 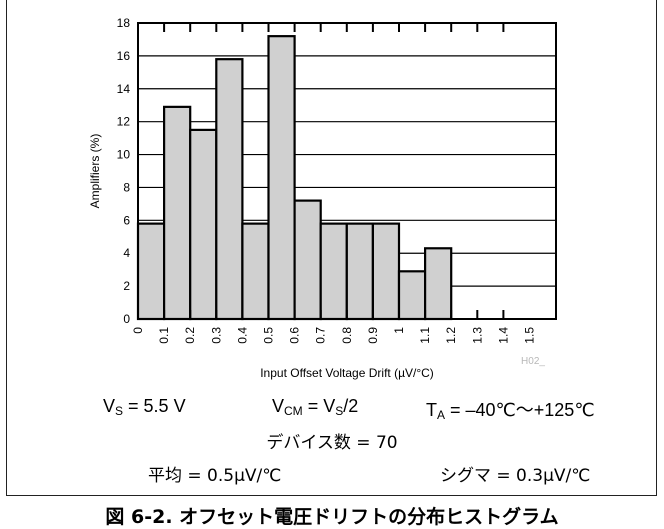 What do you see at coordinates (451, 335) in the screenshot?
I see `x-tick-label: 1.2` at bounding box center [451, 335].